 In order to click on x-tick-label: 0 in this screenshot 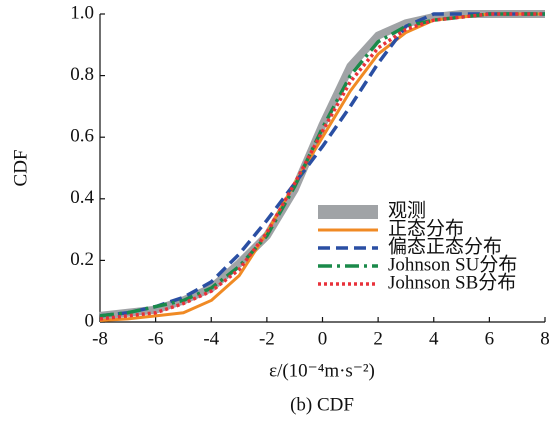, I will do `click(323, 338)`.